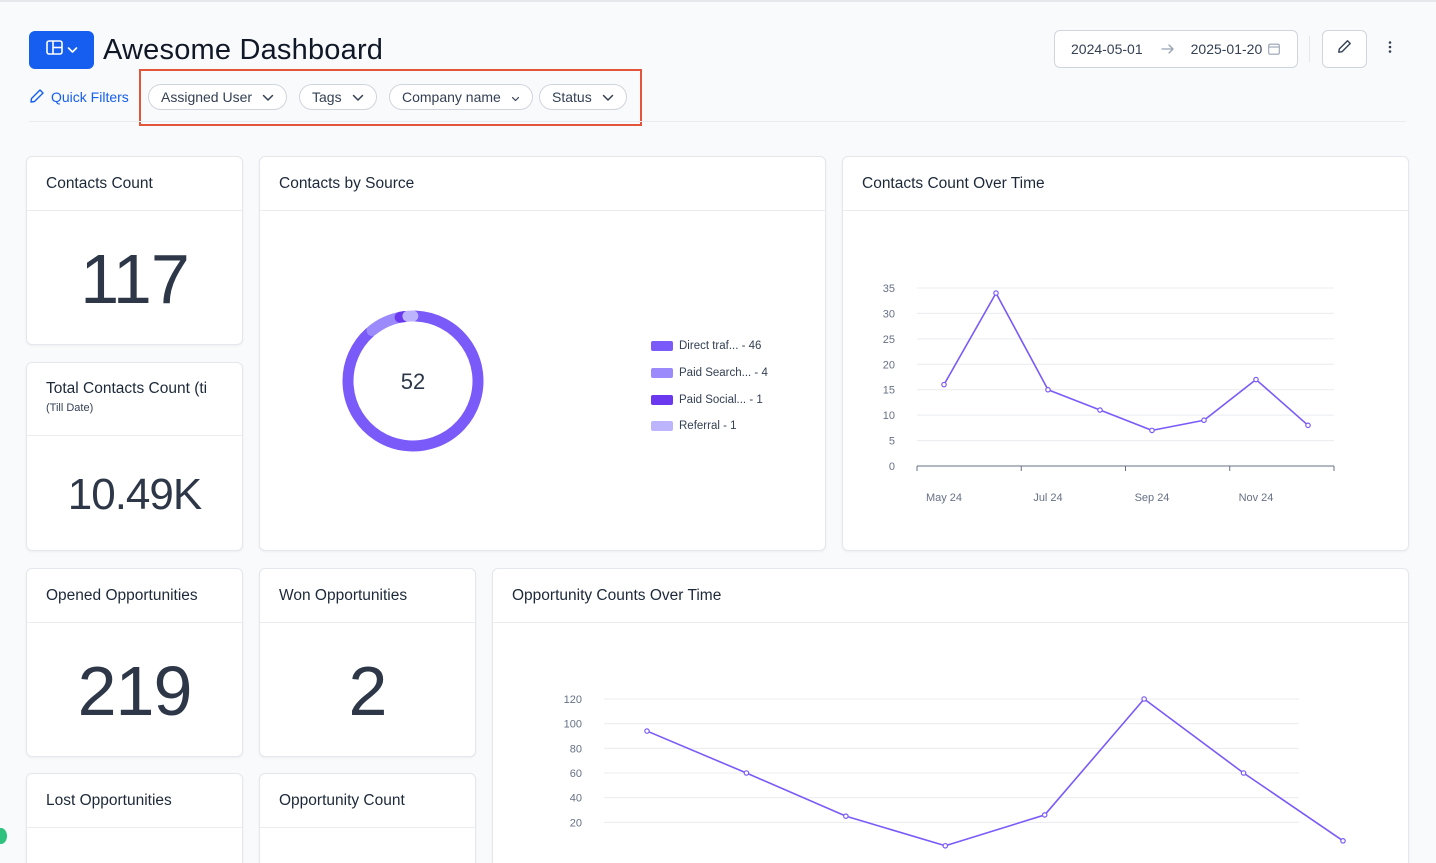 The width and height of the screenshot is (1436, 863). I want to click on more-vertical-icon, so click(1390, 49).